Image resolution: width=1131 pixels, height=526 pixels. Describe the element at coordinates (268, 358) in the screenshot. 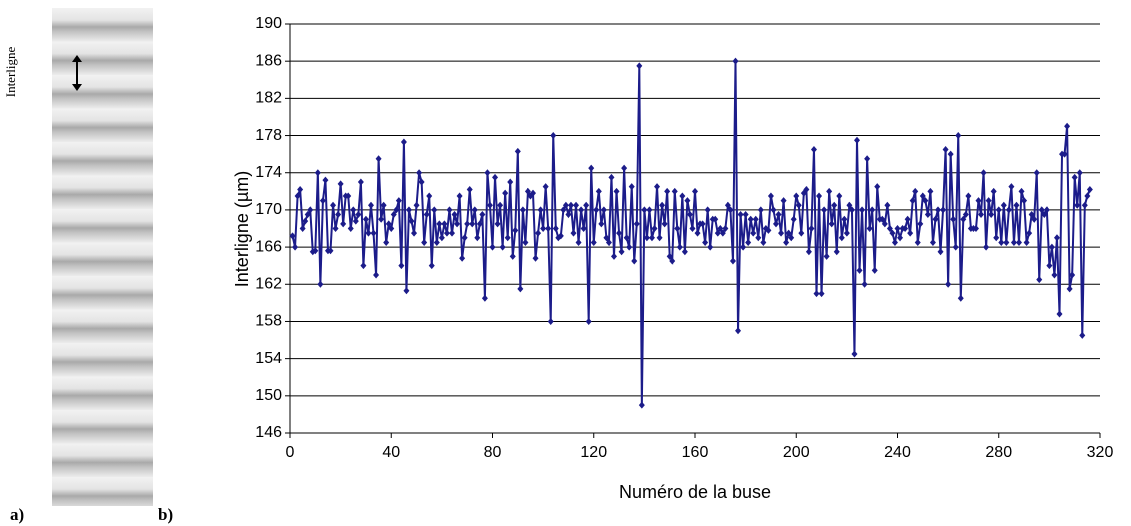

I see `y-tick-label: 154` at that location.